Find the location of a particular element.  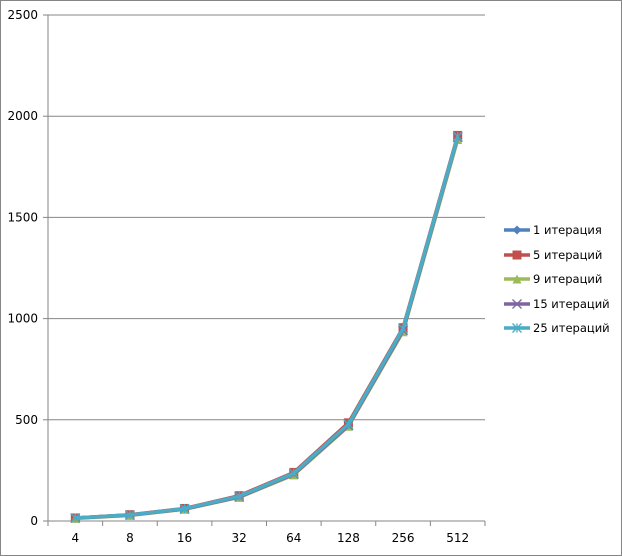

legend-label: 15 итераций is located at coordinates (571, 303).